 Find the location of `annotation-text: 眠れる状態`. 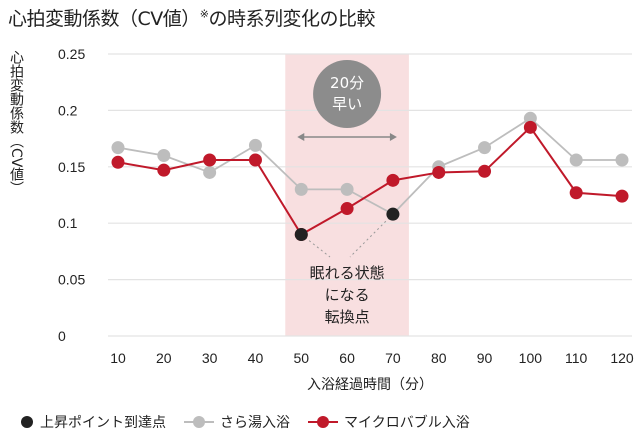

annotation-text: 眠れる状態 is located at coordinates (347, 273).